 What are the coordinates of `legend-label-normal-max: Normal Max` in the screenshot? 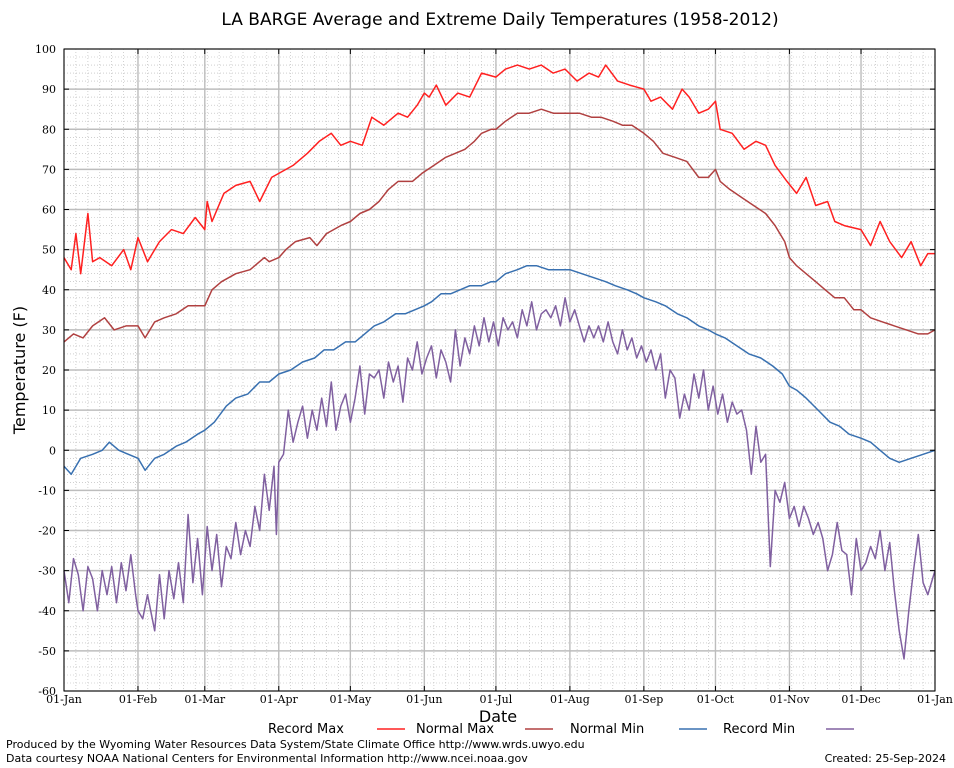 It's located at (455, 729).